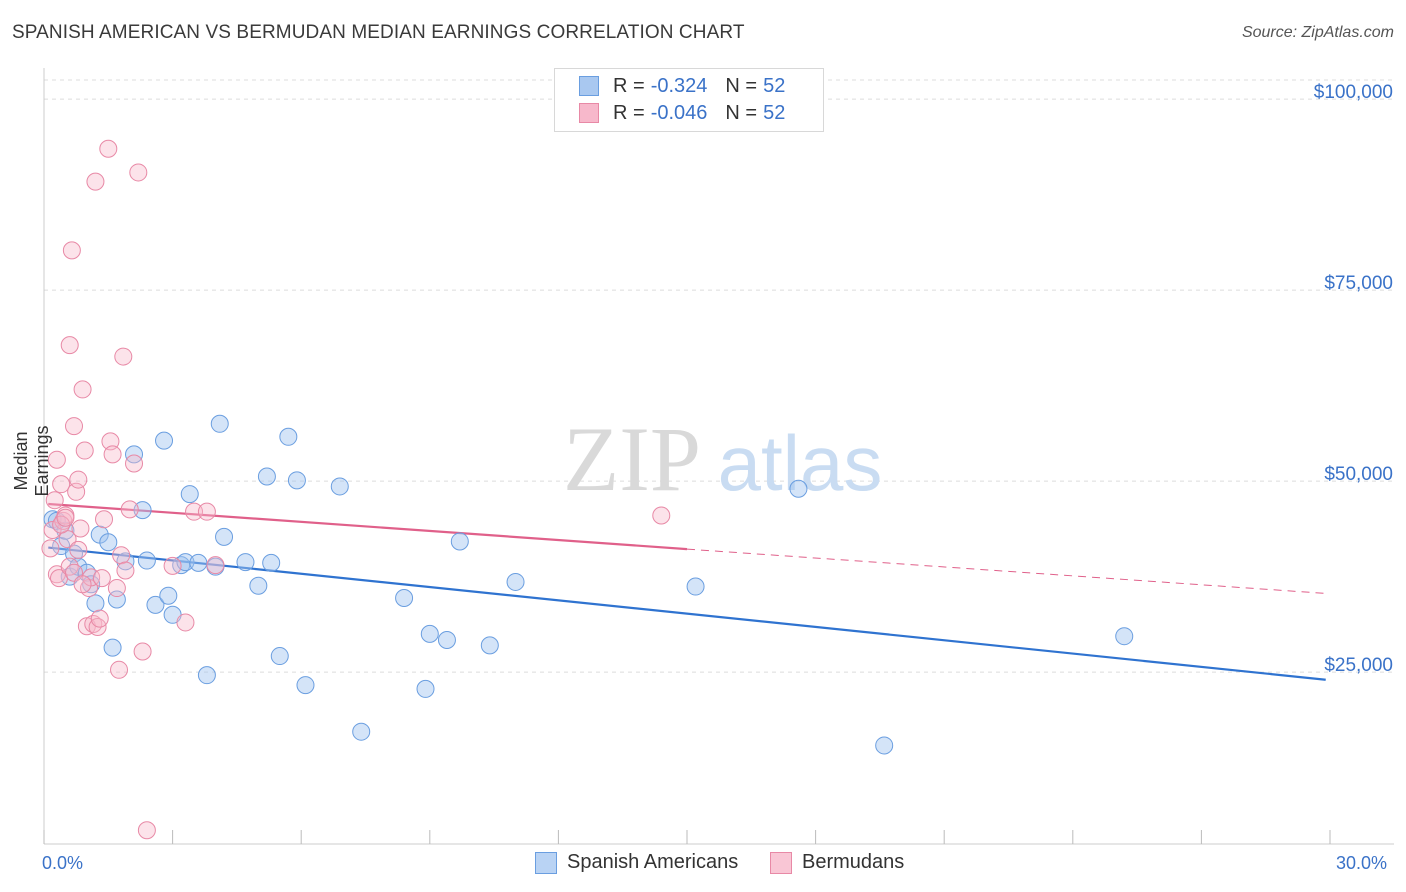 This screenshot has width=1406, height=892. Describe the element at coordinates (1362, 863) in the screenshot. I see `x-tick-label-max: 30.0%` at that location.